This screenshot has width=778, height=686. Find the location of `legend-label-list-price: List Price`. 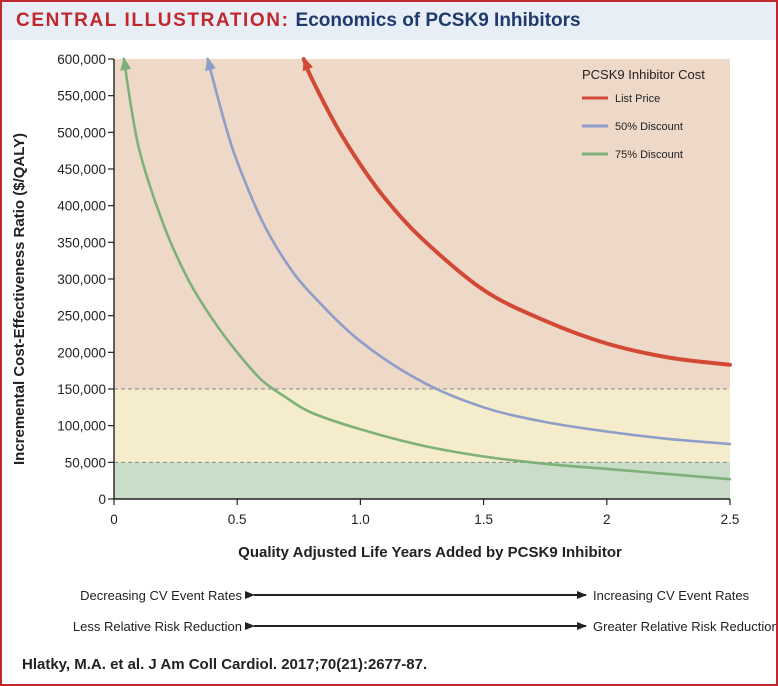

legend-label-list-price: List Price is located at coordinates (637, 99).